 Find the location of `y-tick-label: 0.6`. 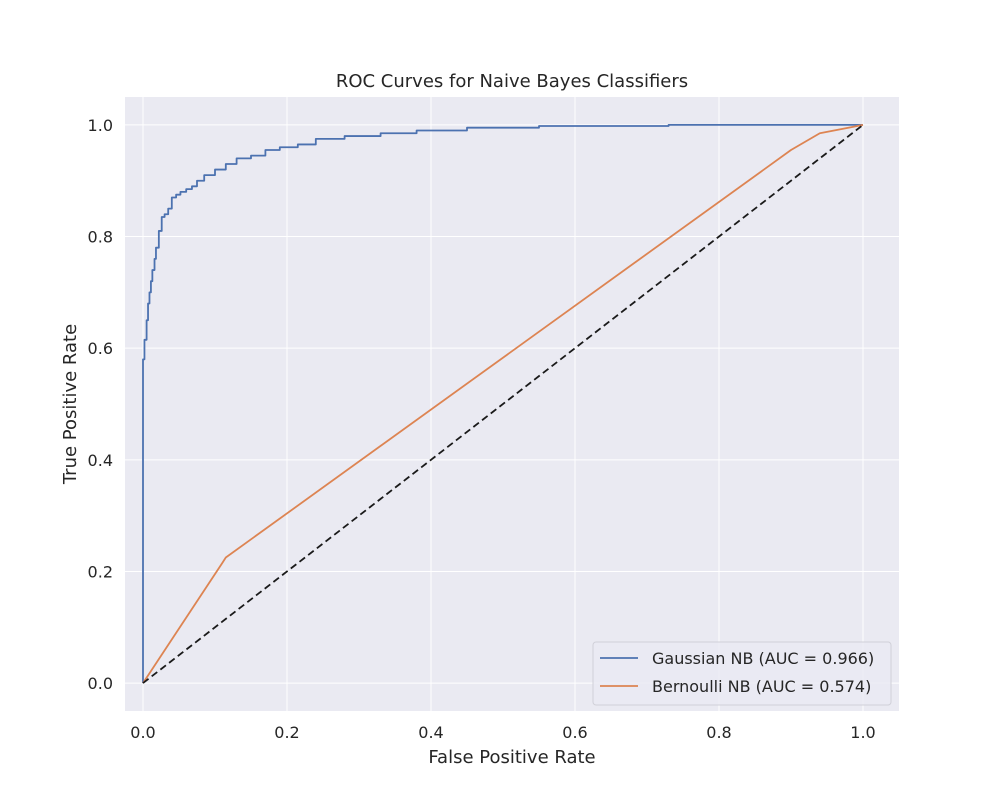

y-tick-label: 0.6 is located at coordinates (100, 348).